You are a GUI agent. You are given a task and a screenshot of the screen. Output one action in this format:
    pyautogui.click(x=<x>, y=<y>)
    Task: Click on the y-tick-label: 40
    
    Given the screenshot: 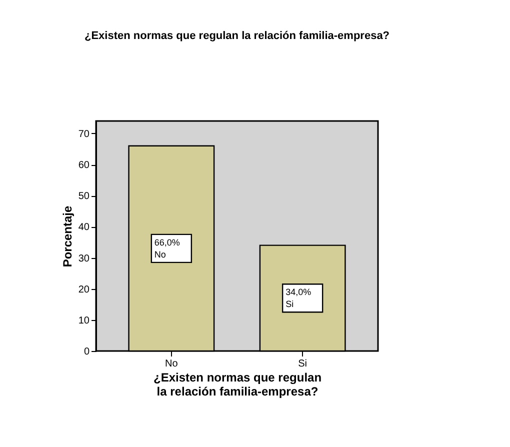 What is the action you would take?
    pyautogui.click(x=84, y=228)
    